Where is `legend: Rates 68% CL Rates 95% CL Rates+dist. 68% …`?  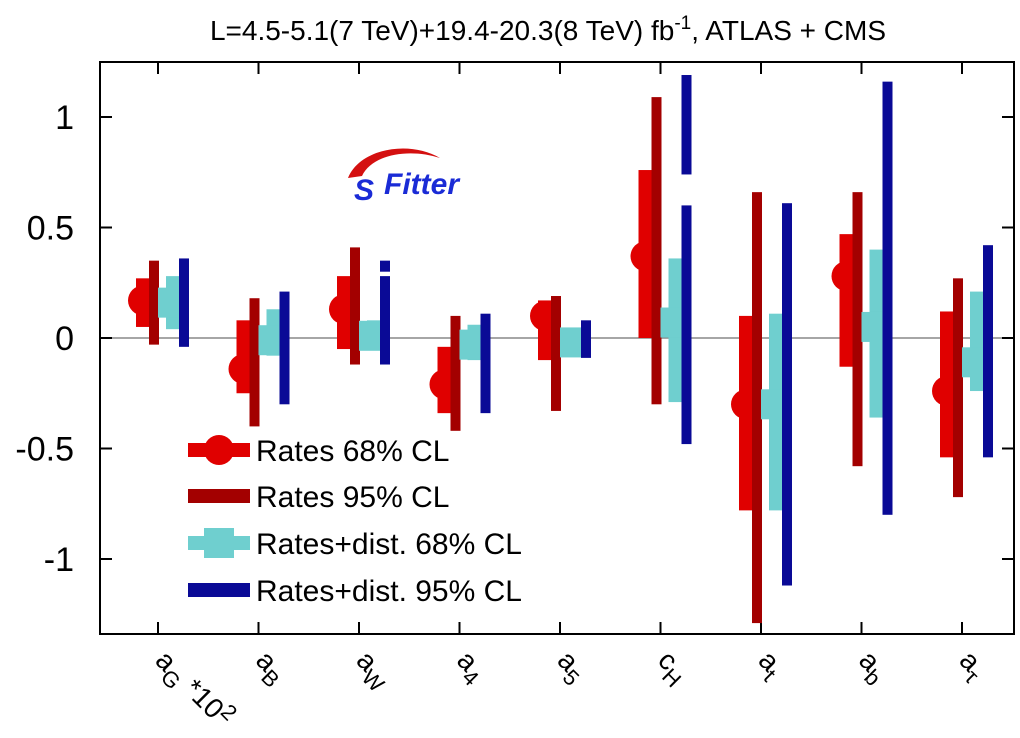
legend: Rates 68% CL Rates 95% CL Rates+dist. 68% … is located at coordinates (355, 521).